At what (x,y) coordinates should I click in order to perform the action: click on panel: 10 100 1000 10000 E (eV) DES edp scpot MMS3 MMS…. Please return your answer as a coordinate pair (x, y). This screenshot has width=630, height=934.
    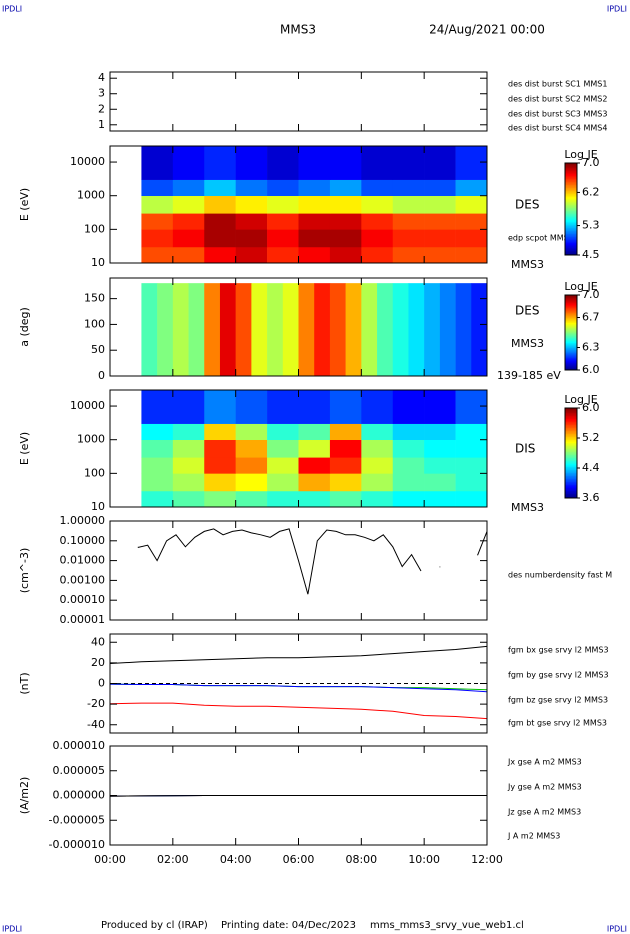
    Looking at the image, I should click on (309, 208).